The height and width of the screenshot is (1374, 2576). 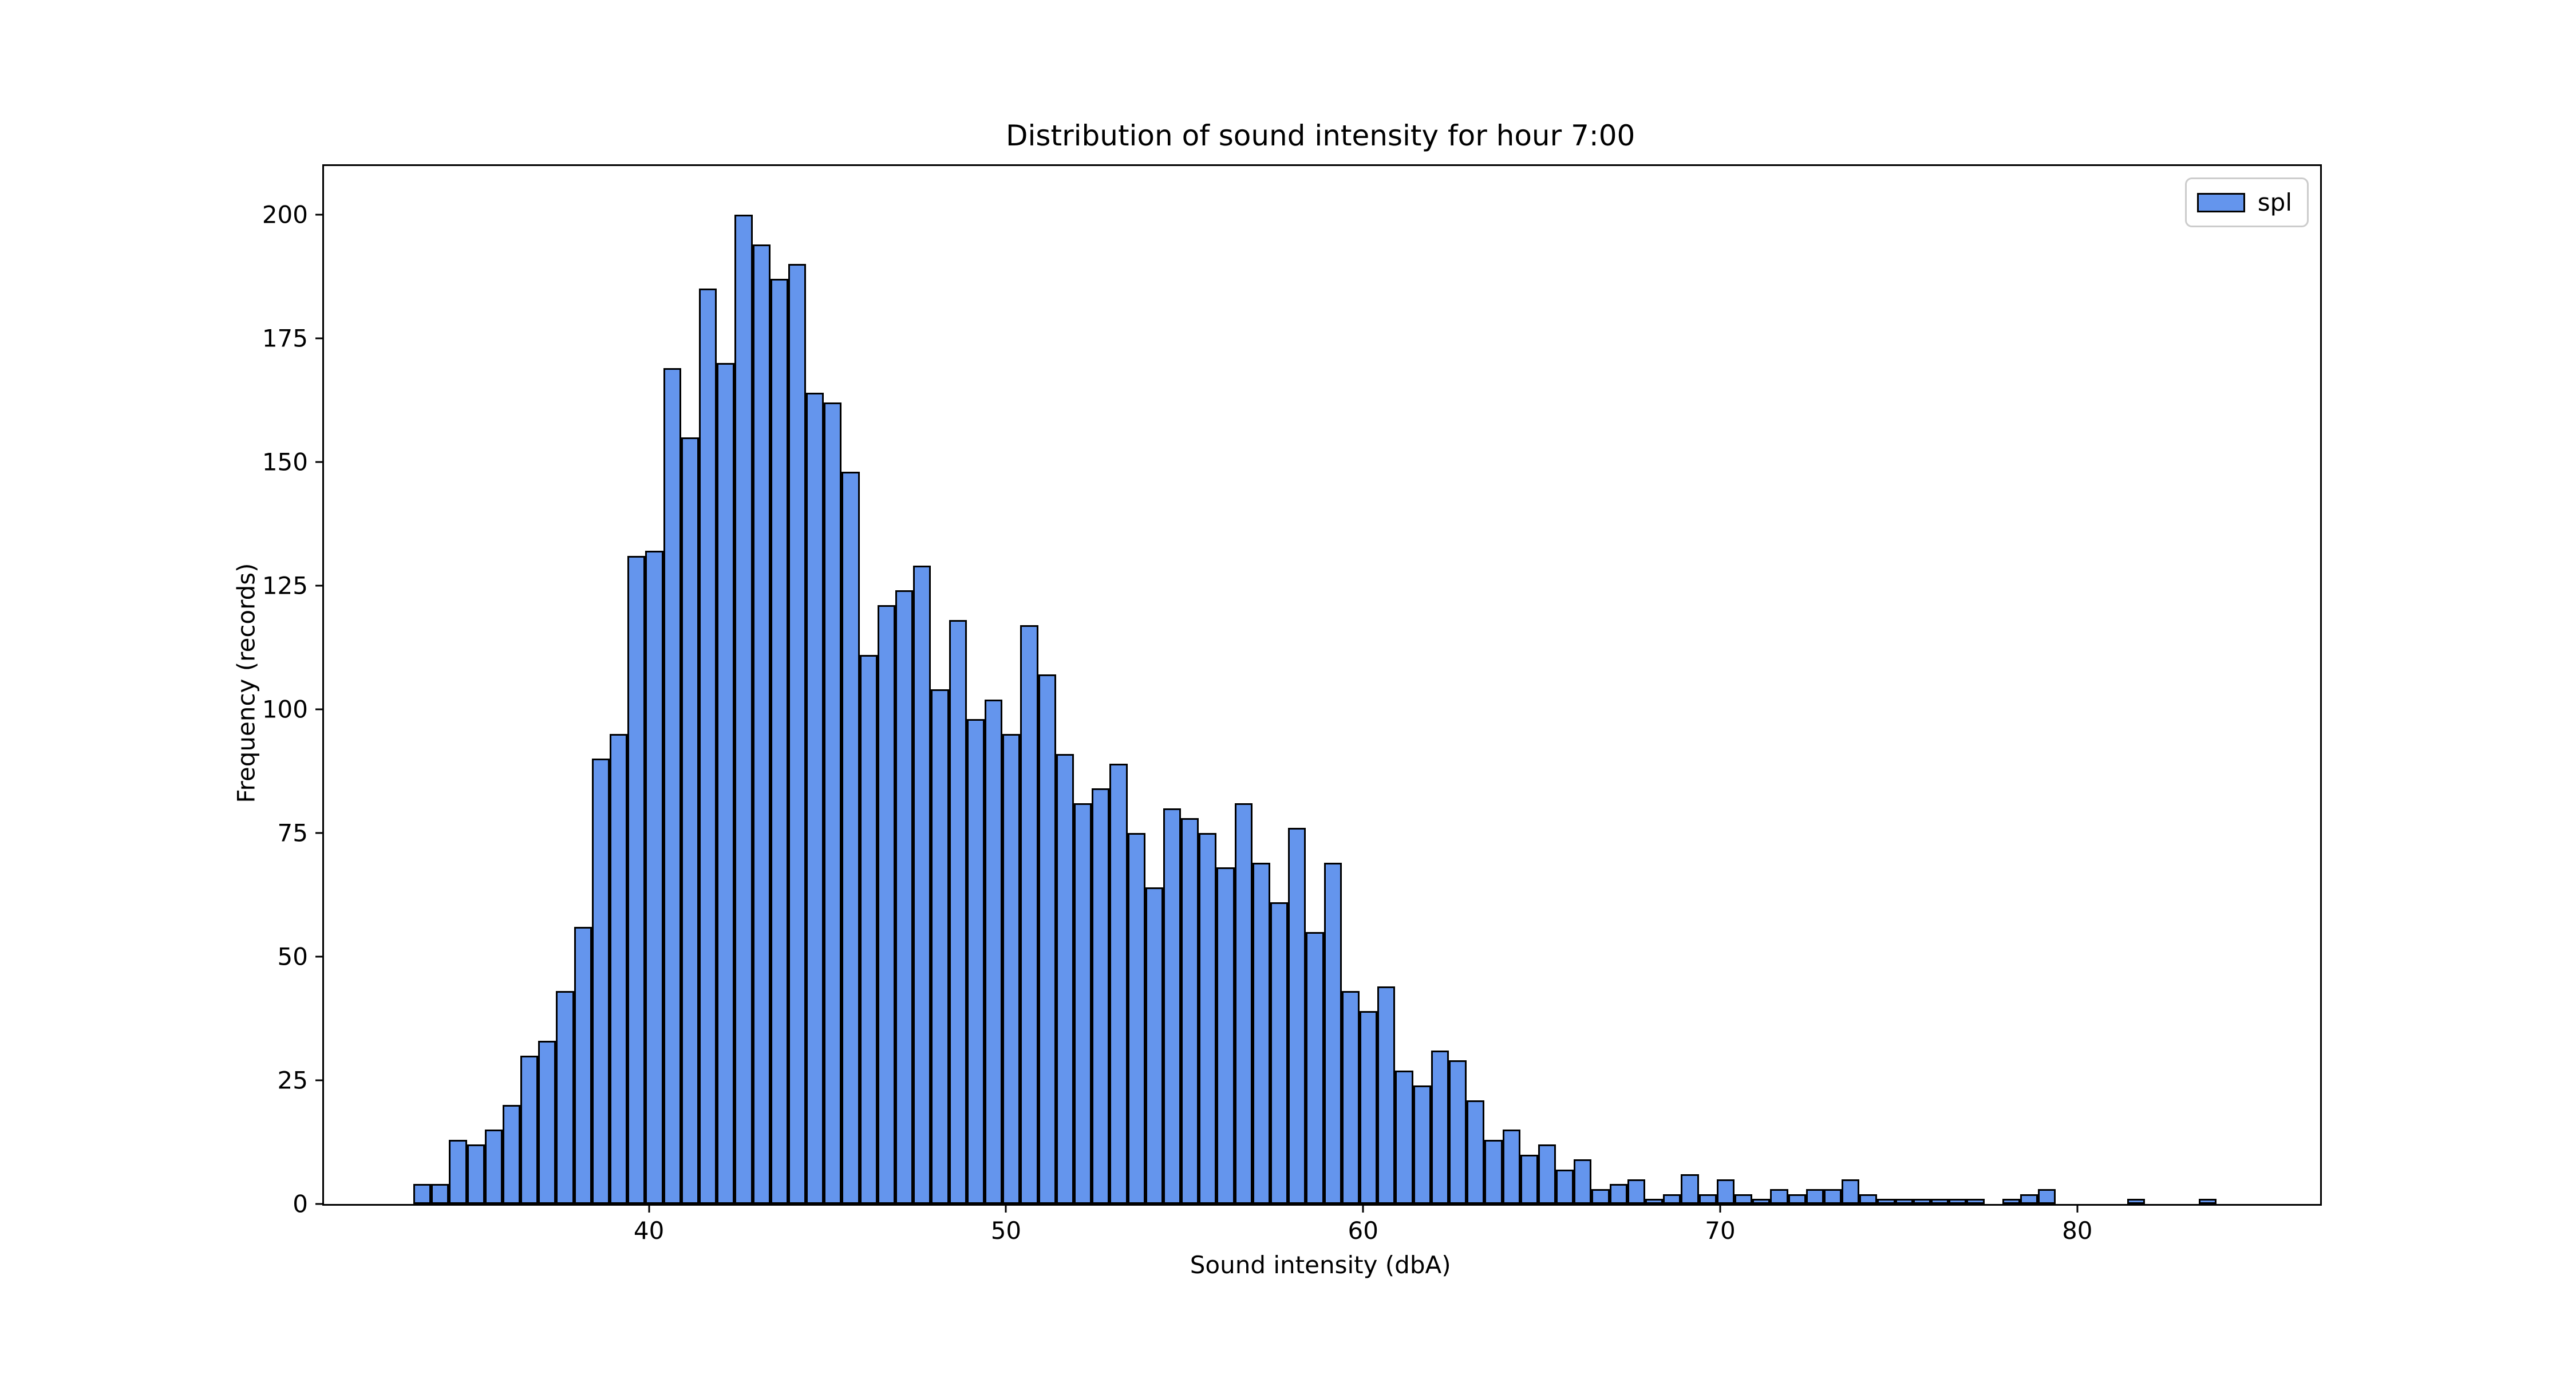 I want to click on legend-swatch-icon, so click(x=2220, y=202).